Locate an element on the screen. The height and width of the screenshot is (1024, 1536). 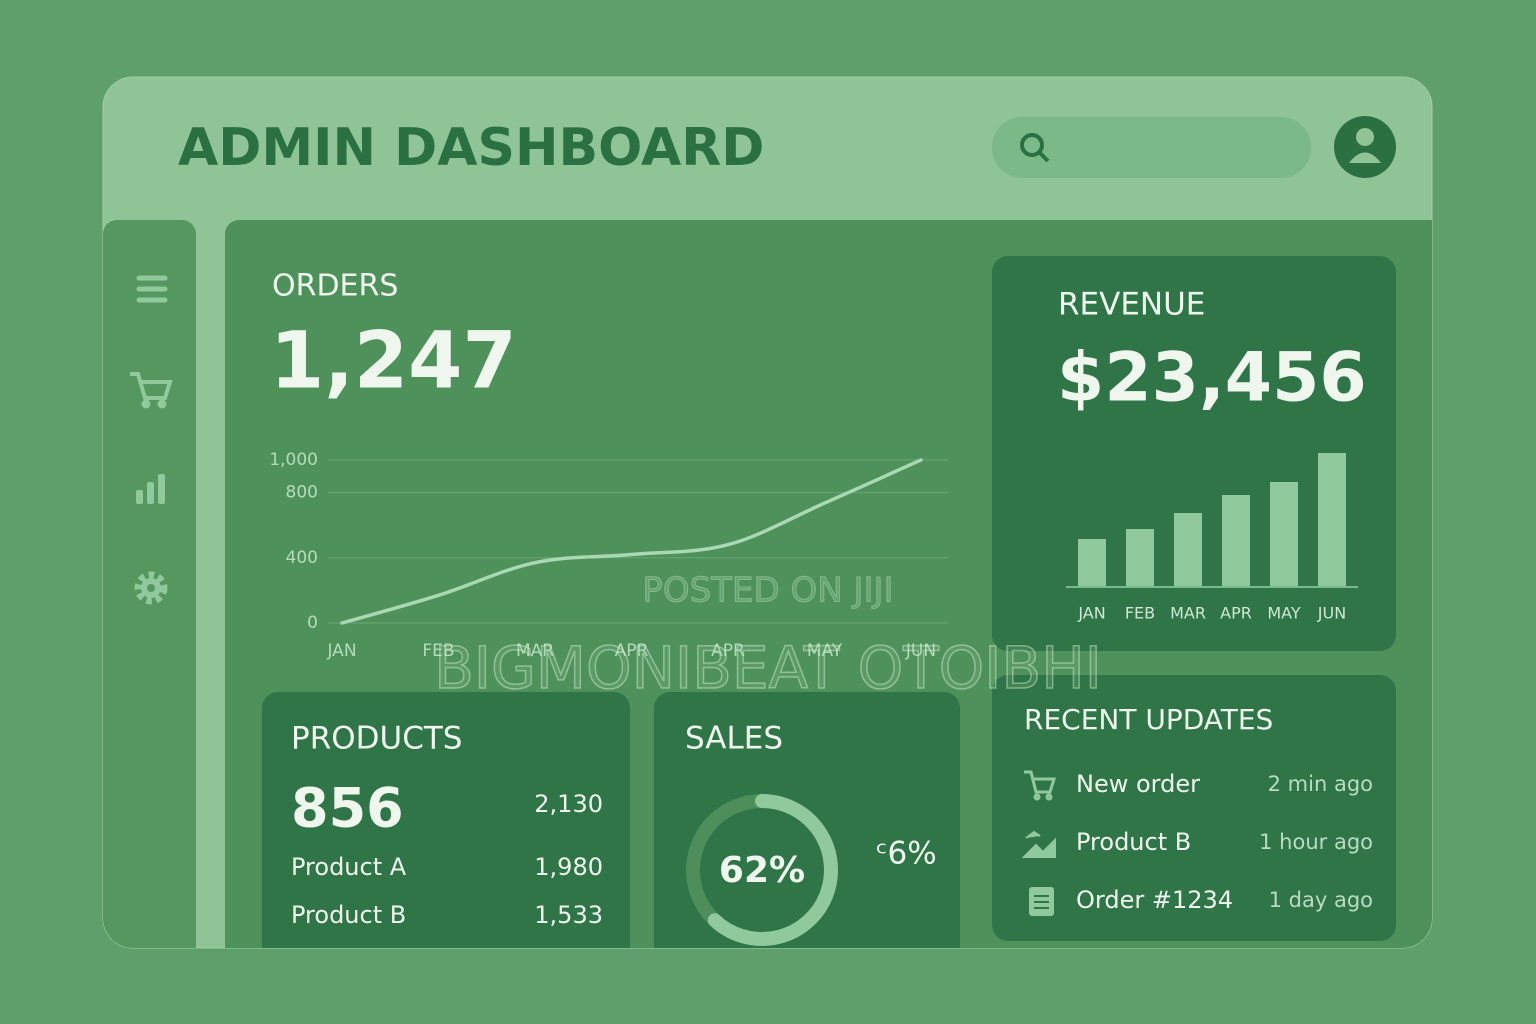
donut-arc is located at coordinates (772, 870).